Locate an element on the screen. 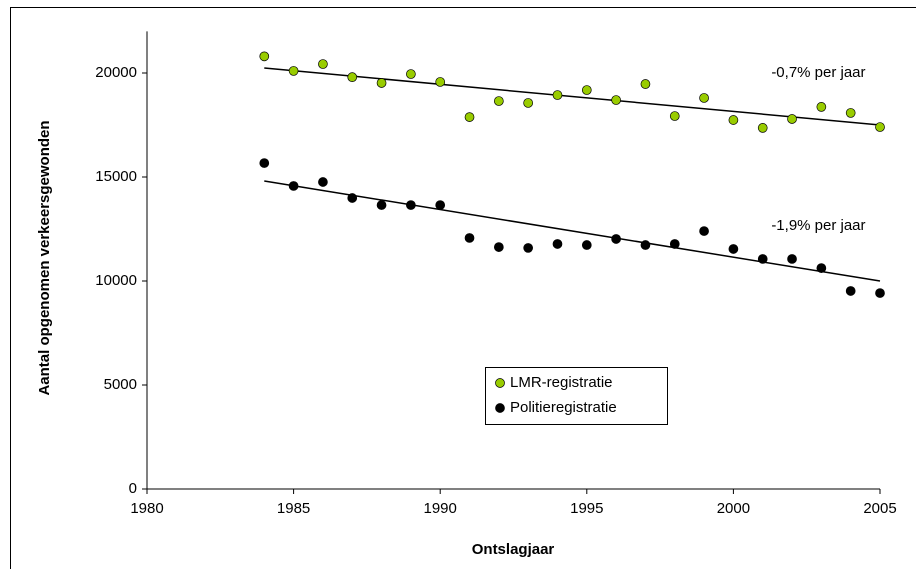 This screenshot has height=569, width=916. y-tick-label: 5000 is located at coordinates (120, 384).